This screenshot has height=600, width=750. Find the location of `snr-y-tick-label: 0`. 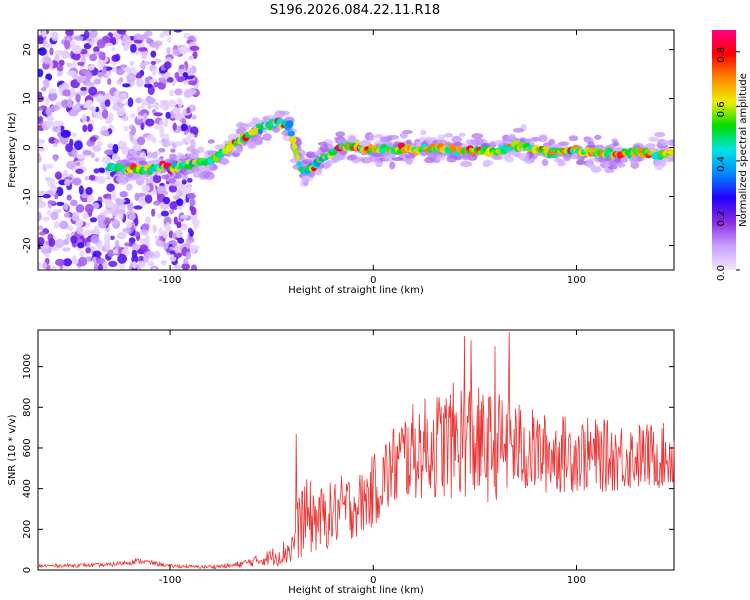

snr-y-tick-label: 0 is located at coordinates (27, 570).